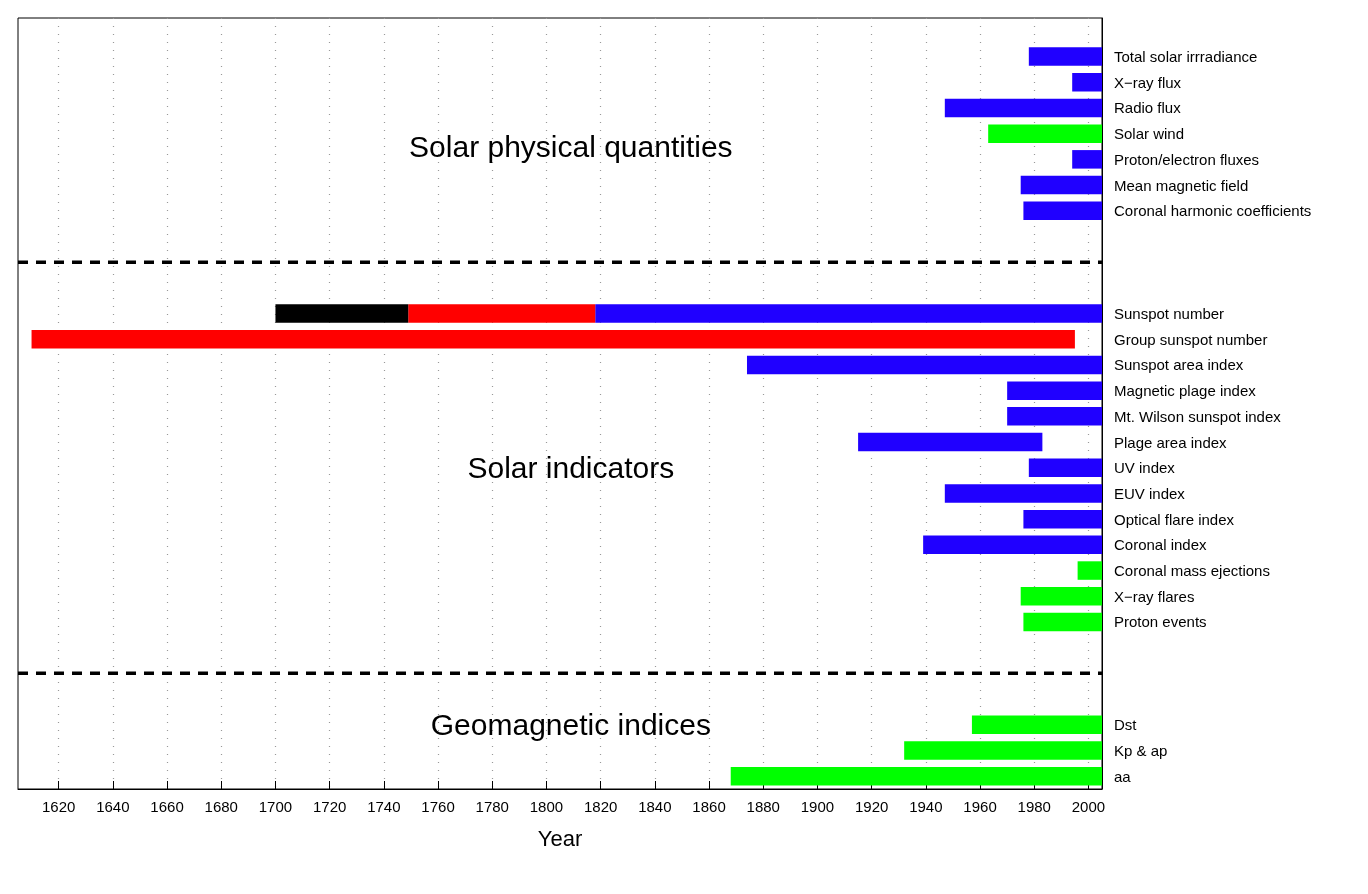  Describe the element at coordinates (871, 806) in the screenshot. I see `x-tick-label: 1920` at that location.